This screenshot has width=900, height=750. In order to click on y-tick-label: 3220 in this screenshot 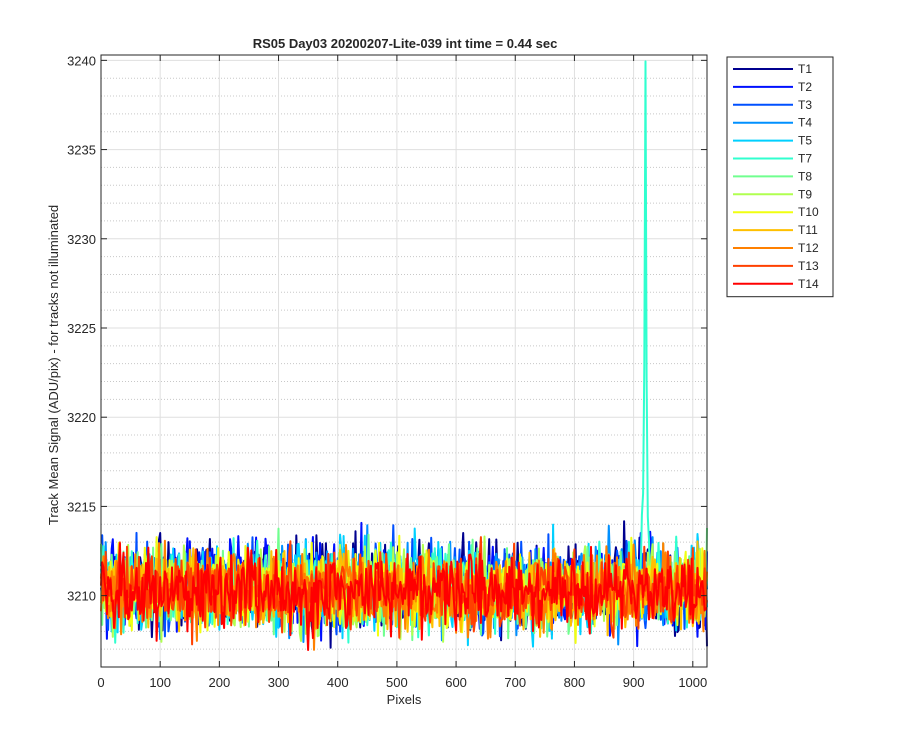, I will do `click(81, 417)`.